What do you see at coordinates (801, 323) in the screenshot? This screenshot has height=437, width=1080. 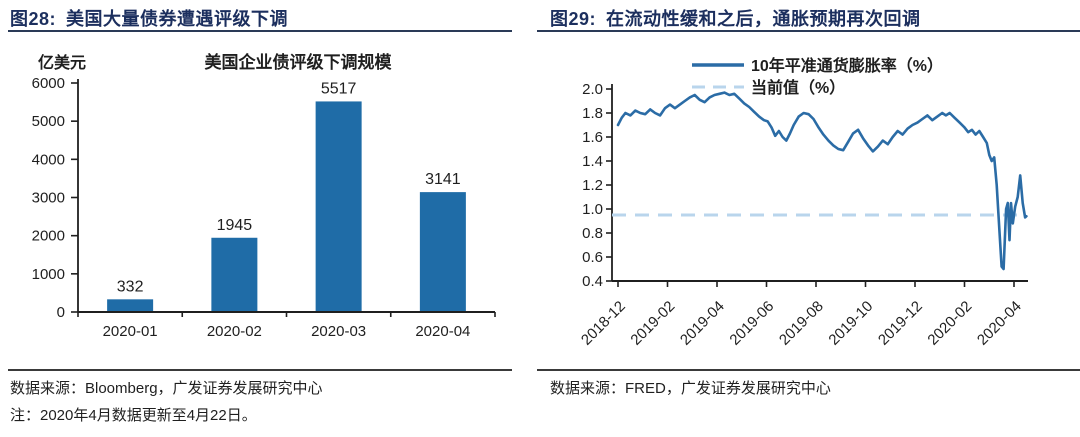 I see `line-x-tick-label: 2019-08` at bounding box center [801, 323].